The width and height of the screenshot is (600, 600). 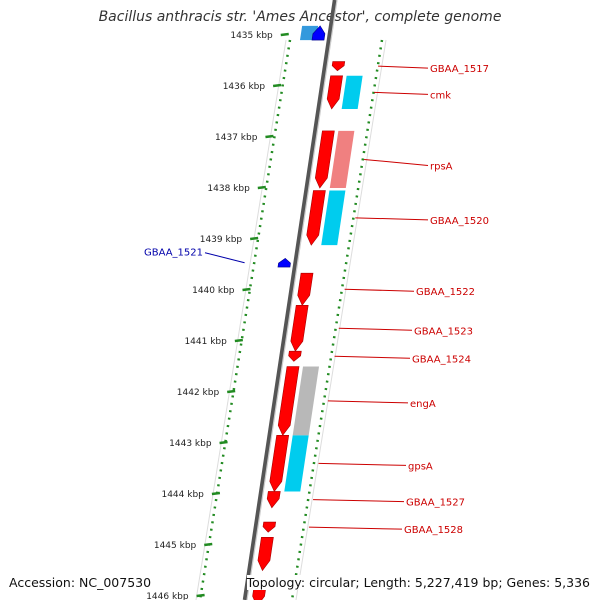 I want to click on gene-label: GBAA_1522, so click(x=445, y=292).